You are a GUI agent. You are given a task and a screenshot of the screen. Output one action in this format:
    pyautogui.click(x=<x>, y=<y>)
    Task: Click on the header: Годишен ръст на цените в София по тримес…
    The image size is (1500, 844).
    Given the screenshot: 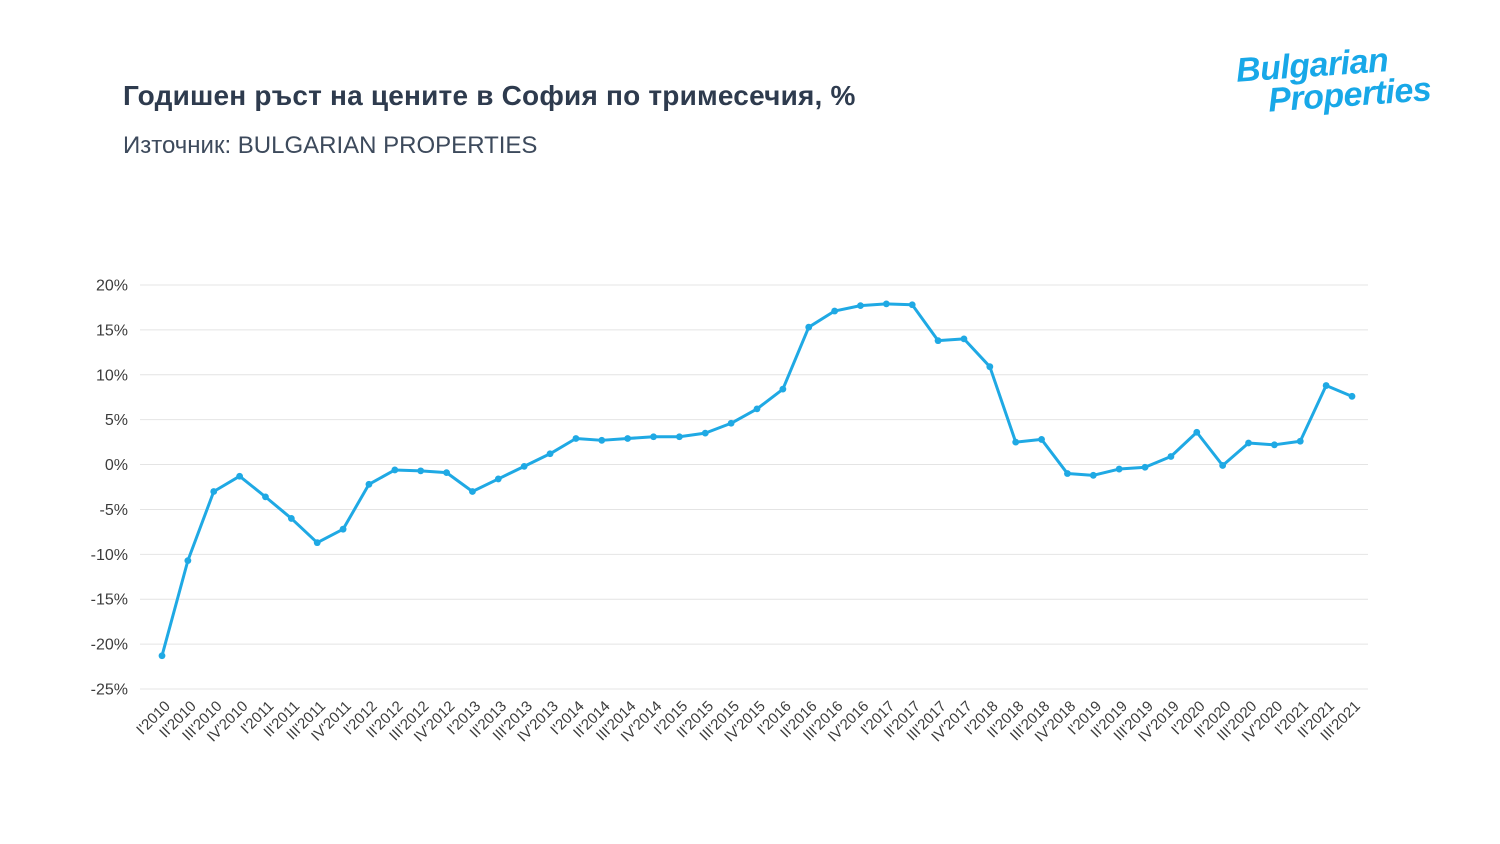 What is the action you would take?
    pyautogui.click(x=489, y=120)
    